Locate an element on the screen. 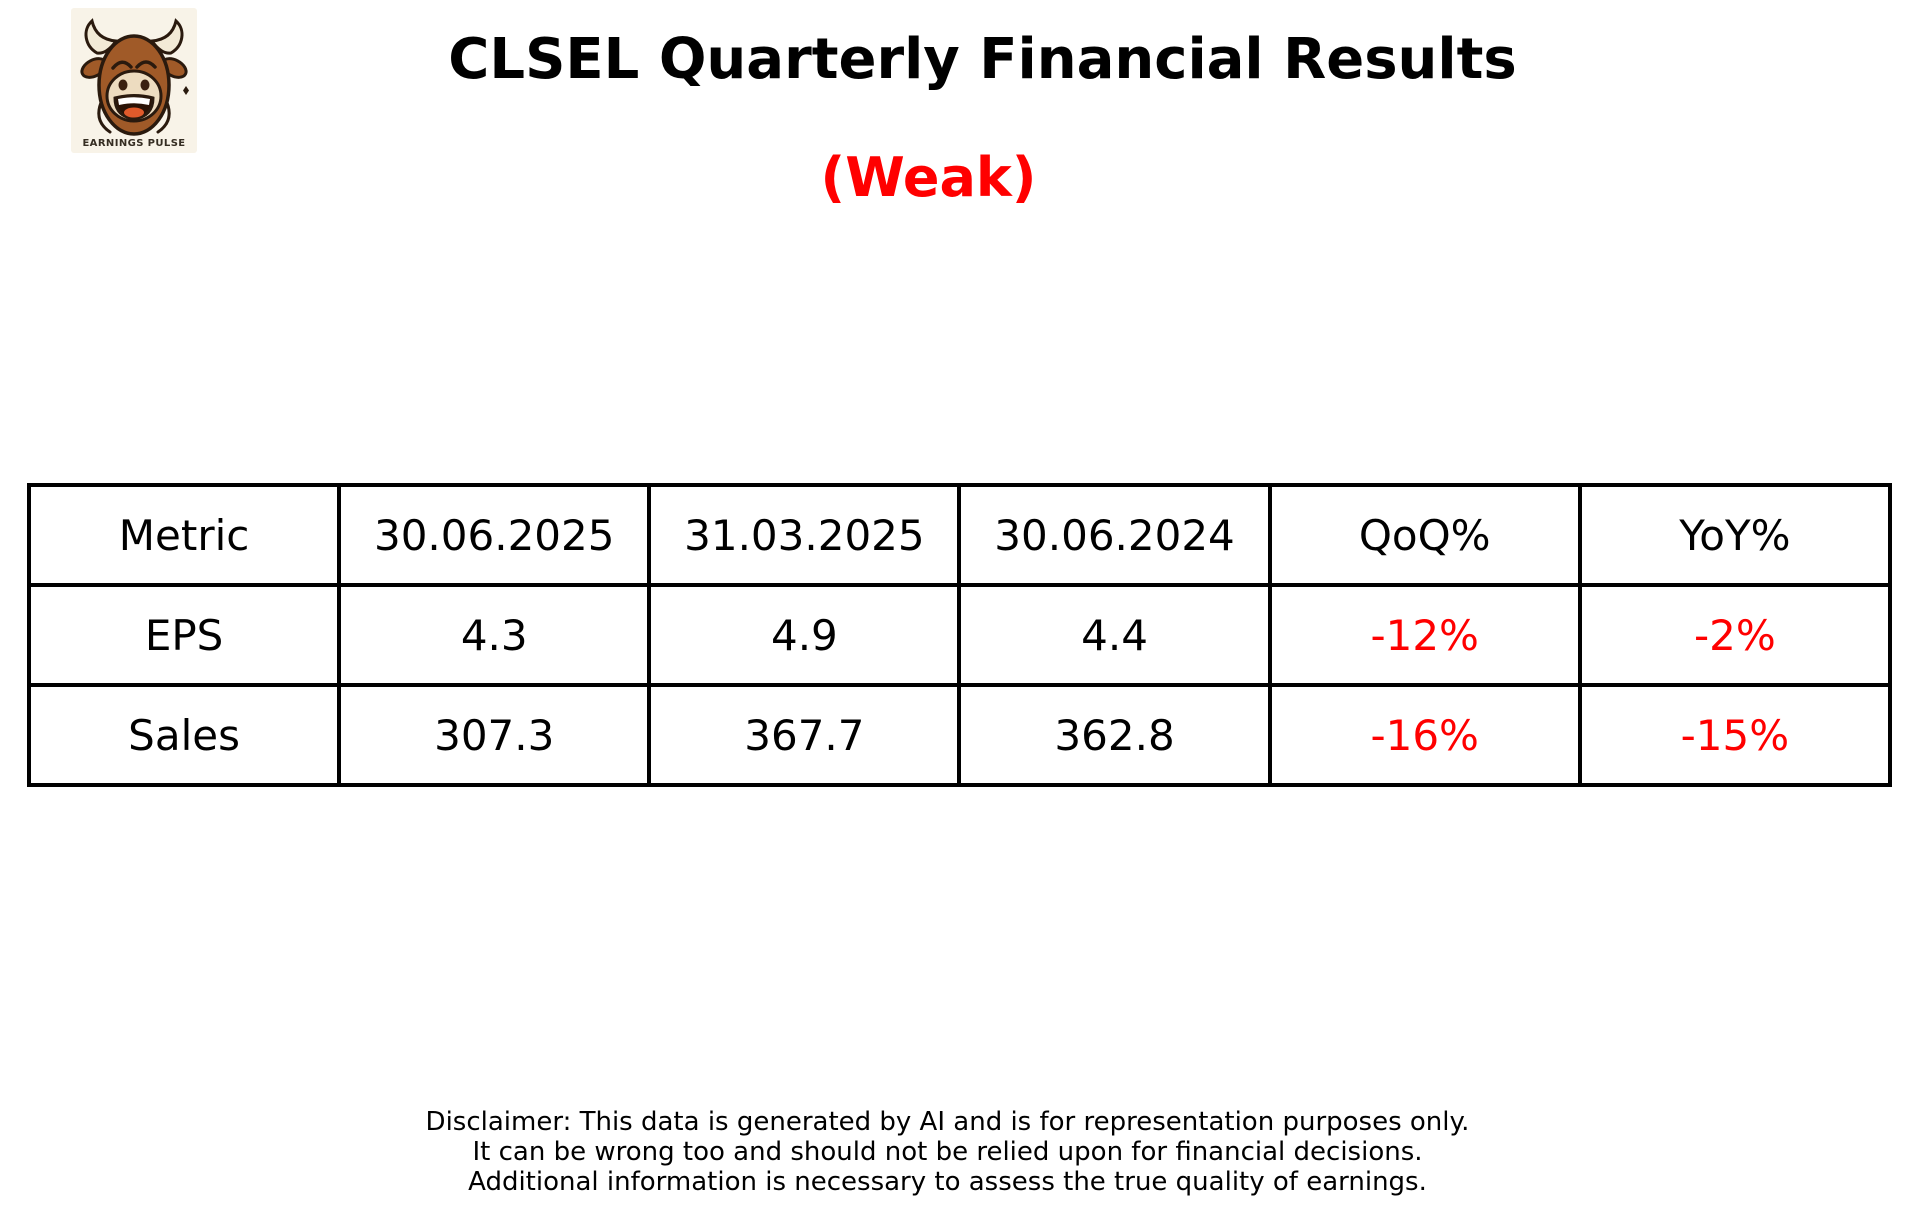 The width and height of the screenshot is (1919, 1220). col-header-metric: Metric is located at coordinates (184, 535).